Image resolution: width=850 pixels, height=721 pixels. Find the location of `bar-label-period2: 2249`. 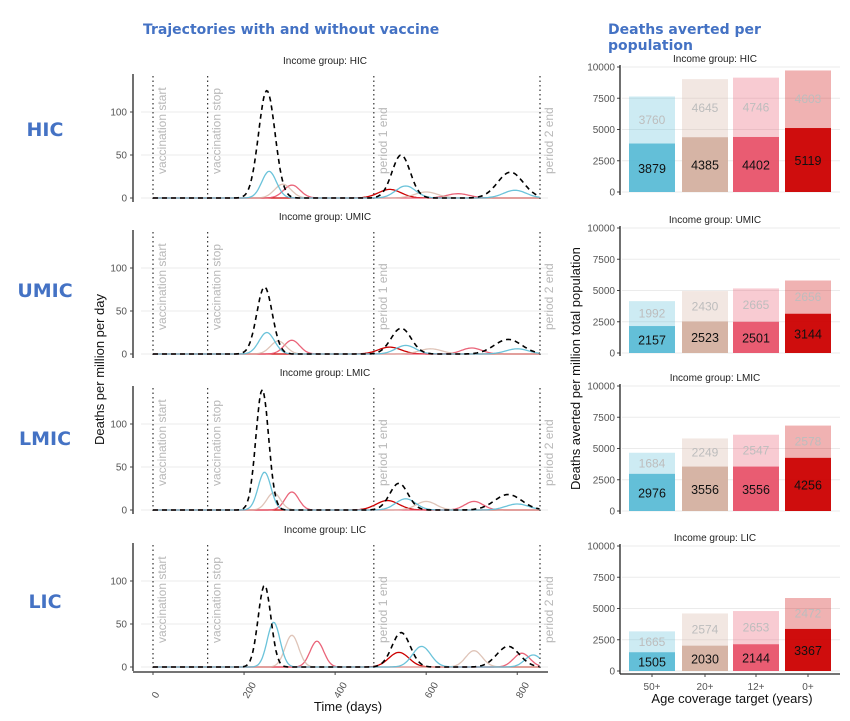

bar-label-period2: 2249 is located at coordinates (705, 452).